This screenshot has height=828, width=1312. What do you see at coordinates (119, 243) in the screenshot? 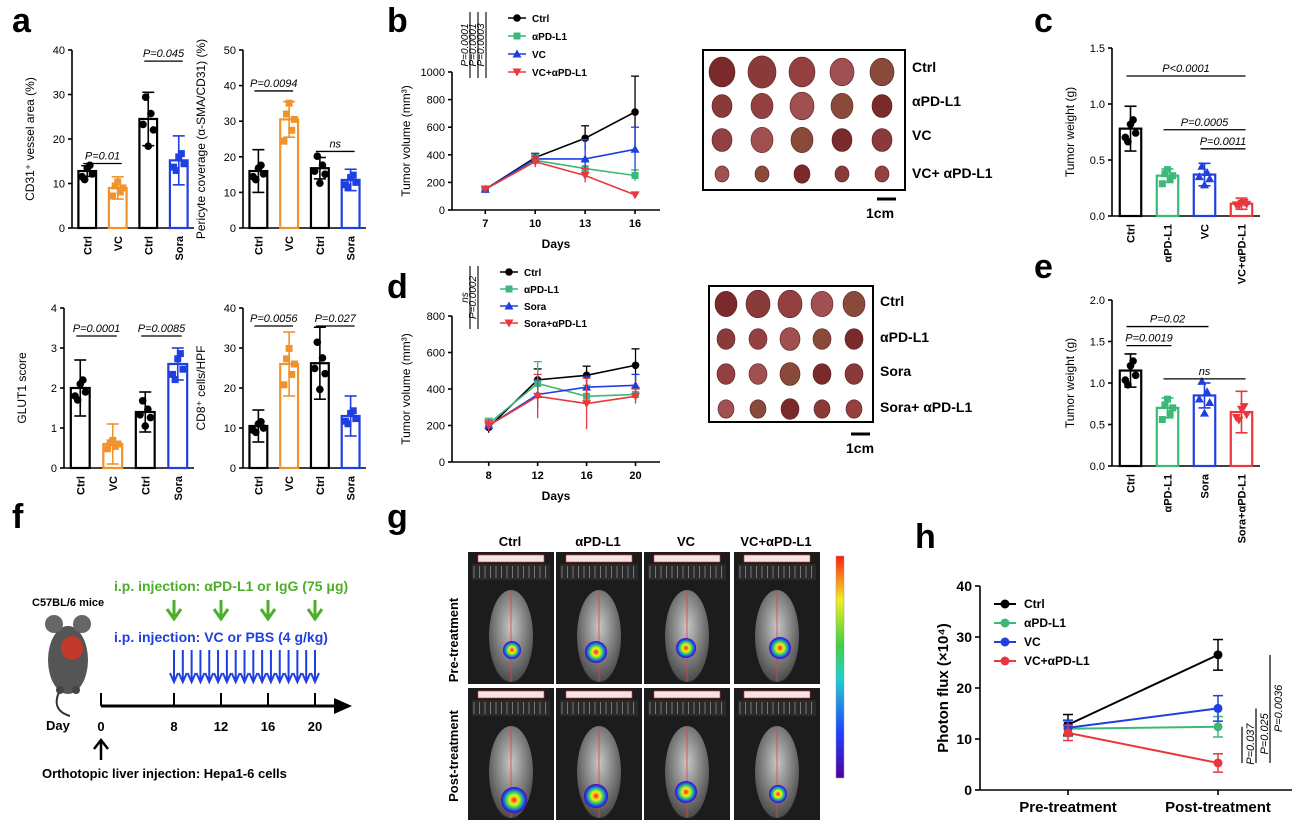
I see `x-tick-label: VC` at bounding box center [119, 243].